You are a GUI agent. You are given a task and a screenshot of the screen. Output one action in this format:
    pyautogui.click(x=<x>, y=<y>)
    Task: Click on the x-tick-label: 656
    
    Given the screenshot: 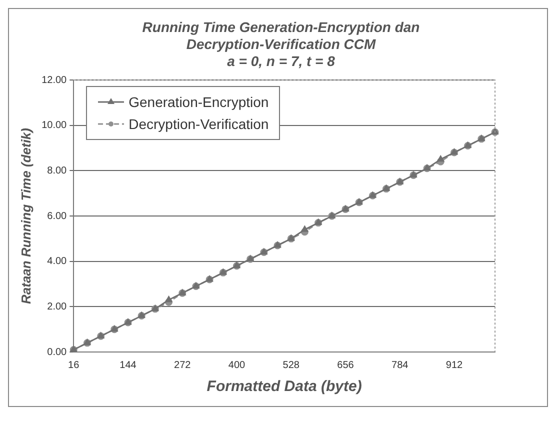 What is the action you would take?
    pyautogui.click(x=345, y=365)
    